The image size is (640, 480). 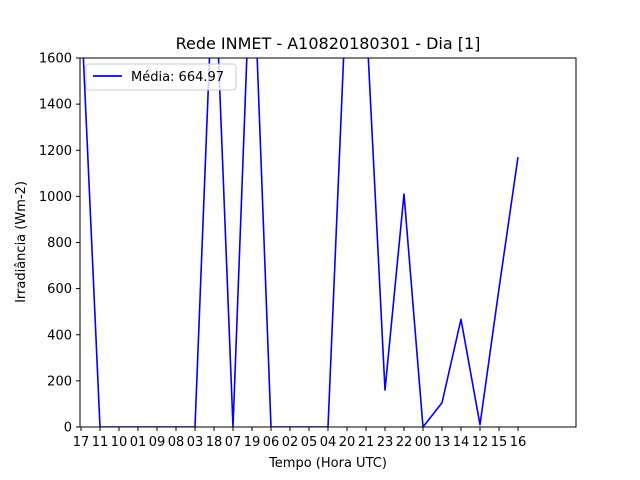 I want to click on legend-entry-label: Média: 664.97, so click(x=177, y=77).